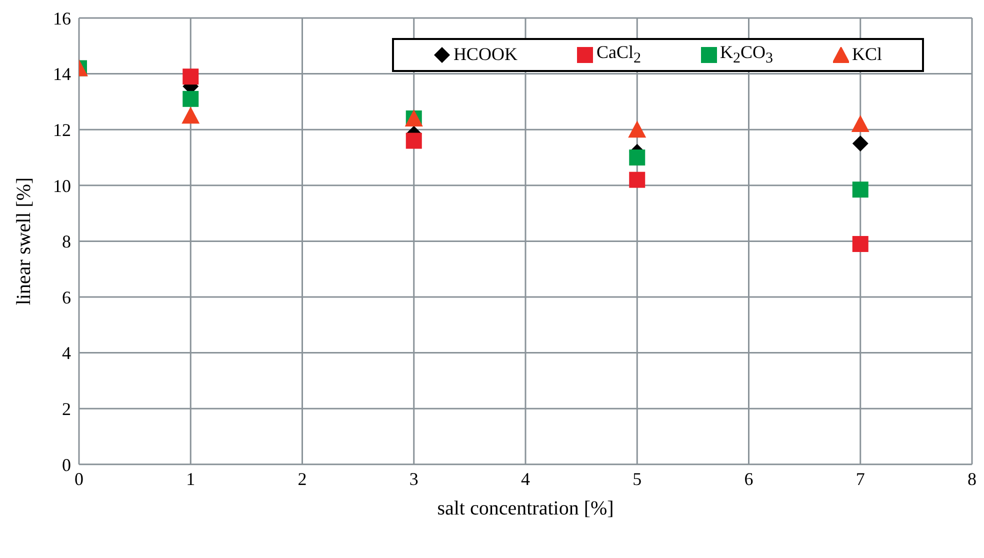 The width and height of the screenshot is (984, 558). Describe the element at coordinates (66, 297) in the screenshot. I see `y-tick-label: 6` at that location.